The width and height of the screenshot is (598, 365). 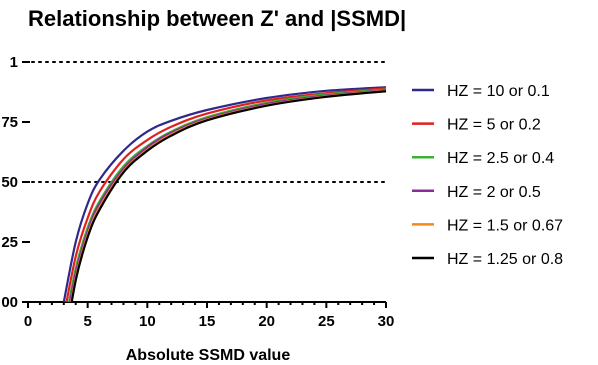 I want to click on x-tick-label: 0, so click(x=28, y=321).